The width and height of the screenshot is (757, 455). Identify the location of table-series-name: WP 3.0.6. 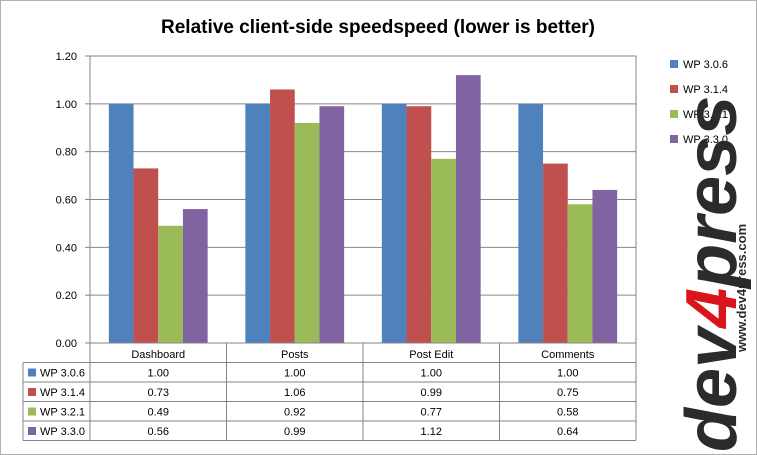
(62, 374).